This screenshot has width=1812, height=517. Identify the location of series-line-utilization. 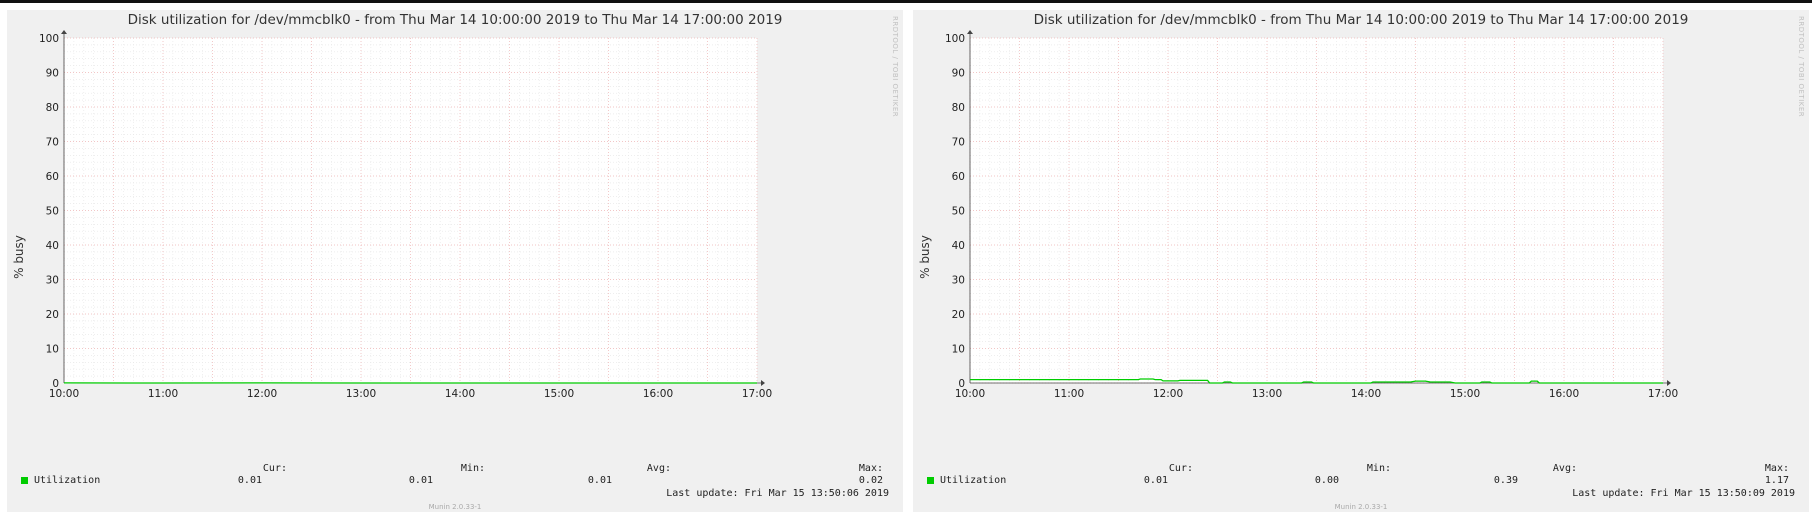
(1316, 381).